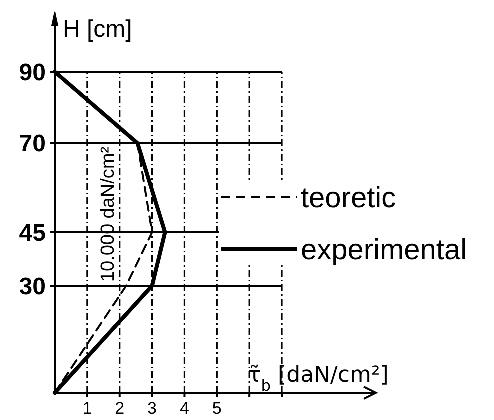  I want to click on legend-label: teoretic, so click(348, 198).